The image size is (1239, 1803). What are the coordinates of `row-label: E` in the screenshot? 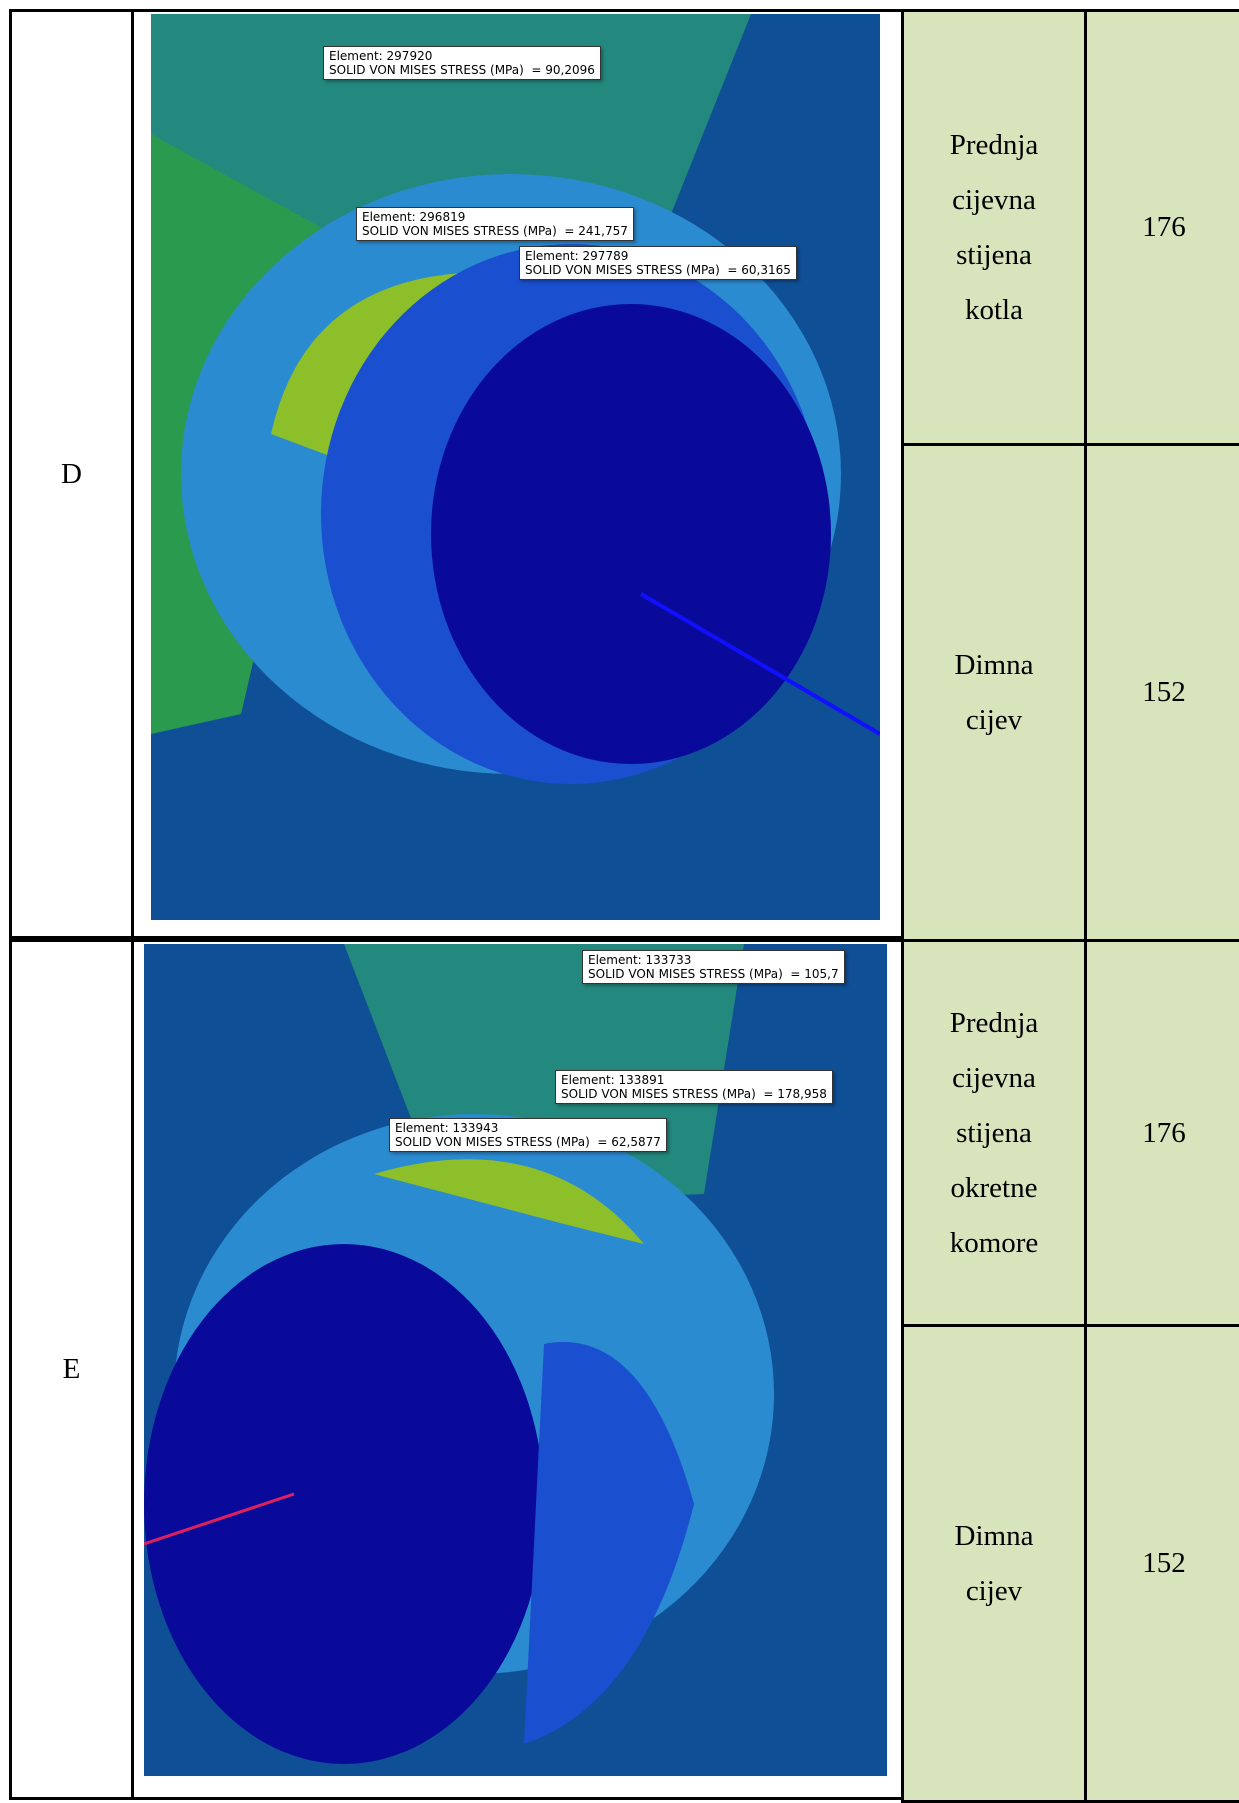 It's located at (71, 1369).